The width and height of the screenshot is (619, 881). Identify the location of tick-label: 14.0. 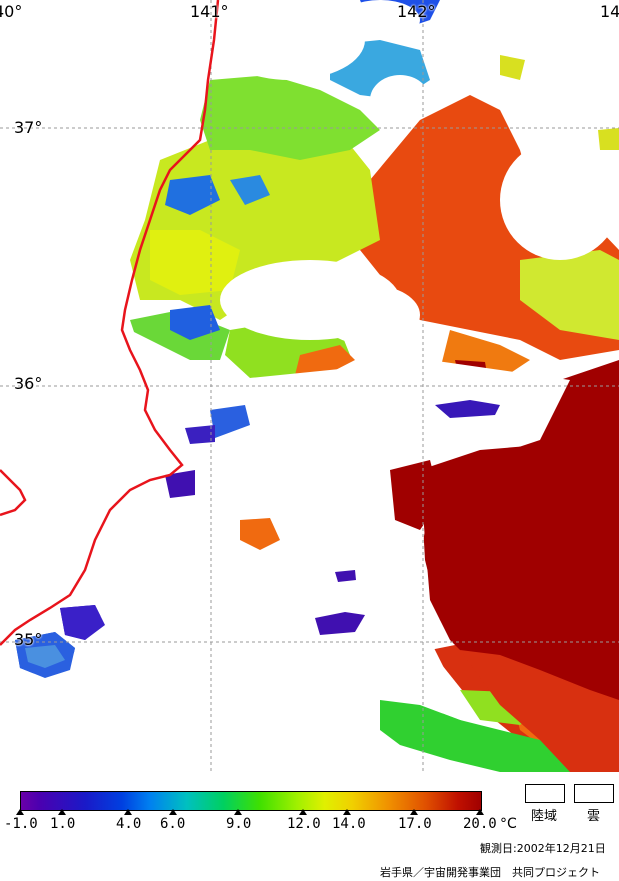
(349, 824).